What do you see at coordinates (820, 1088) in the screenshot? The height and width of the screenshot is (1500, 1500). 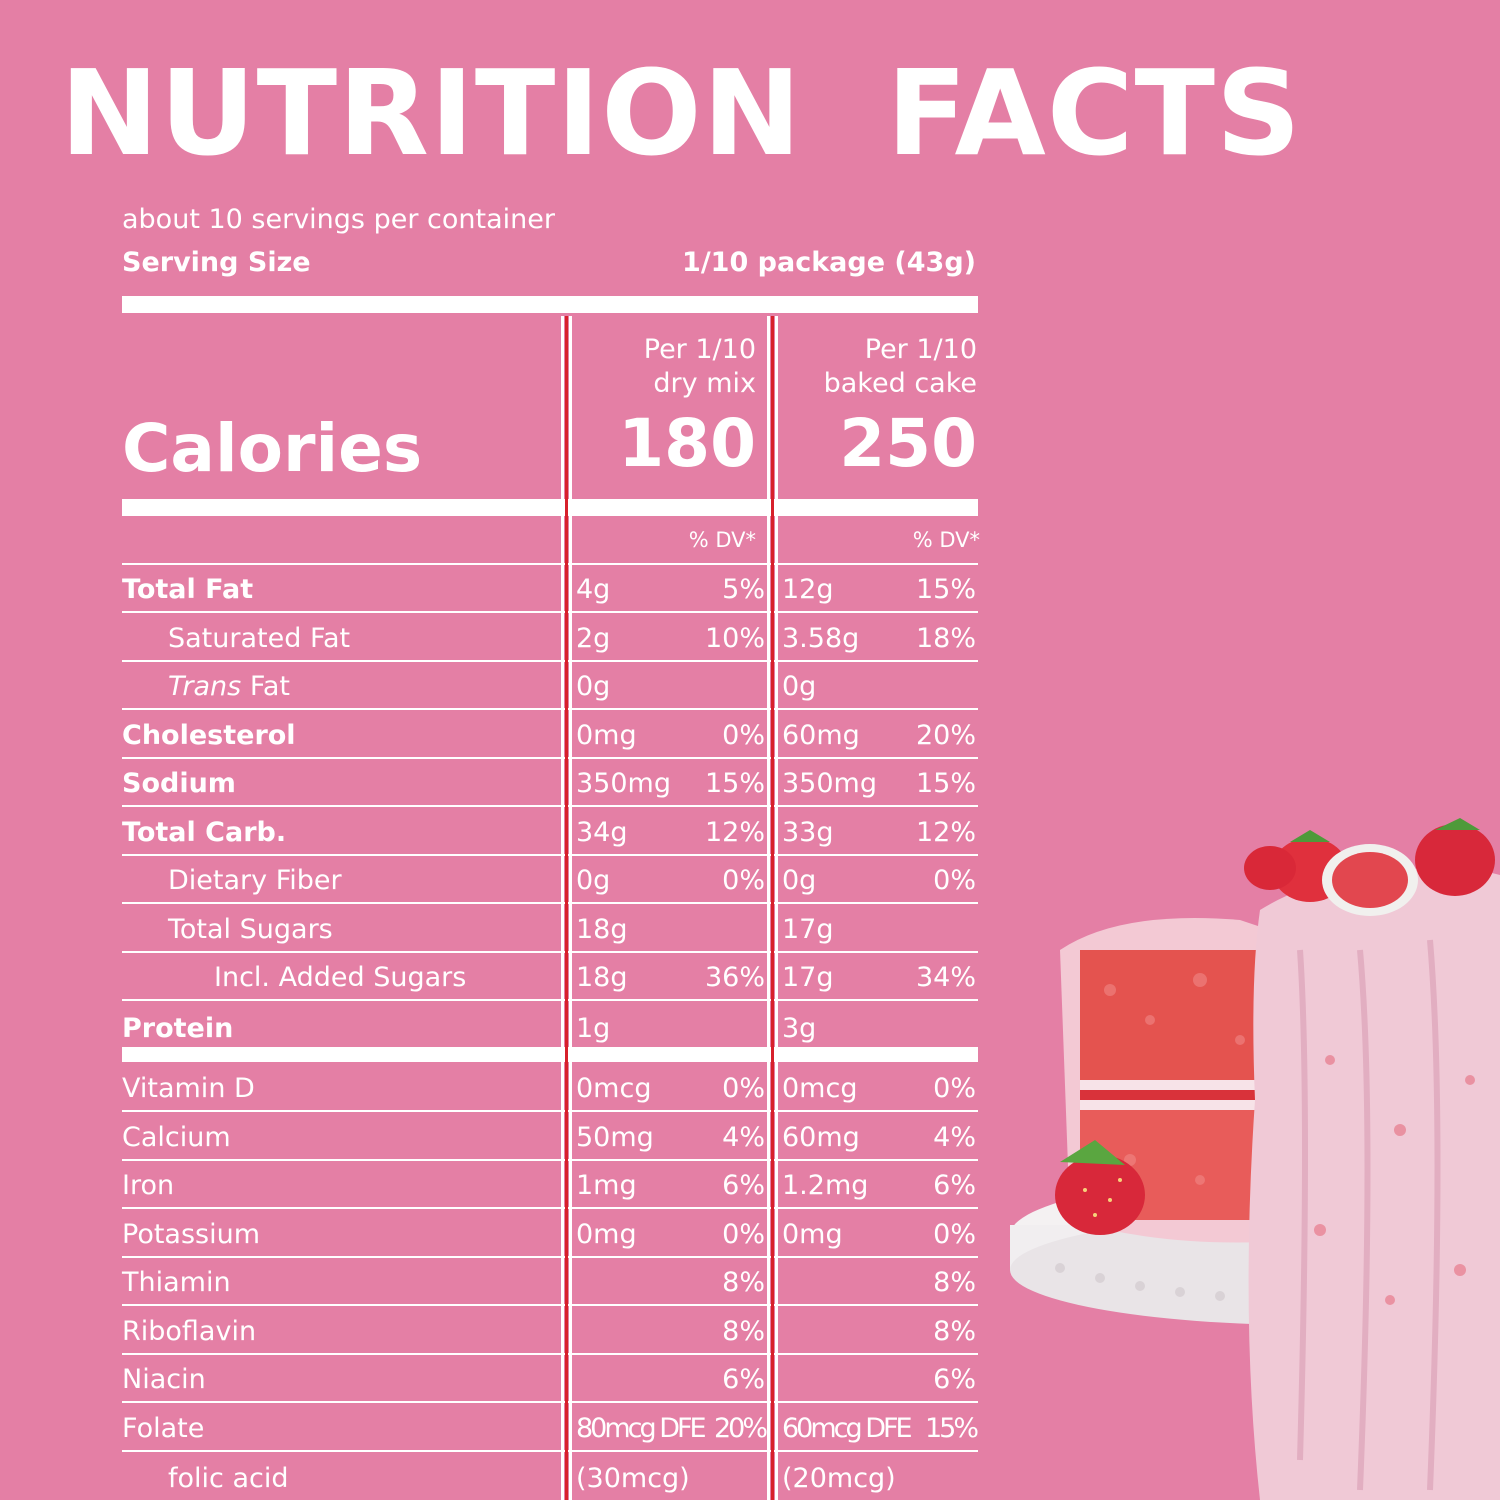 I see `baked-cake-amount: 0mcg` at bounding box center [820, 1088].